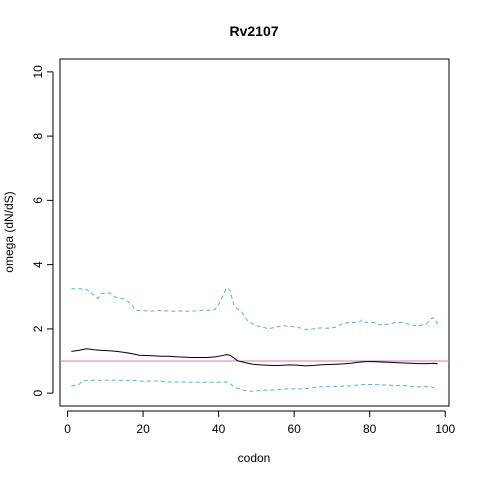  Describe the element at coordinates (38, 392) in the screenshot. I see `y-tick-label: 0` at that location.